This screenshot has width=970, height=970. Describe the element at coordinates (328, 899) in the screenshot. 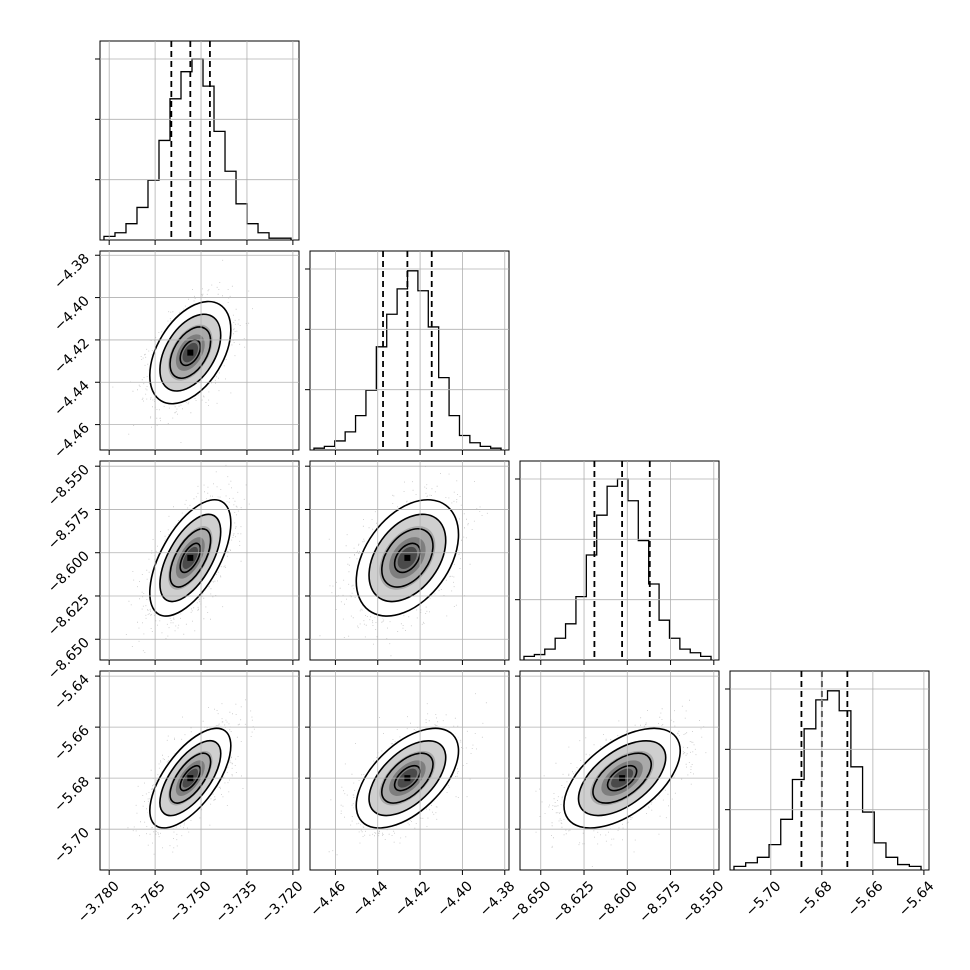

I see `x-tick-label: −4.46` at that location.